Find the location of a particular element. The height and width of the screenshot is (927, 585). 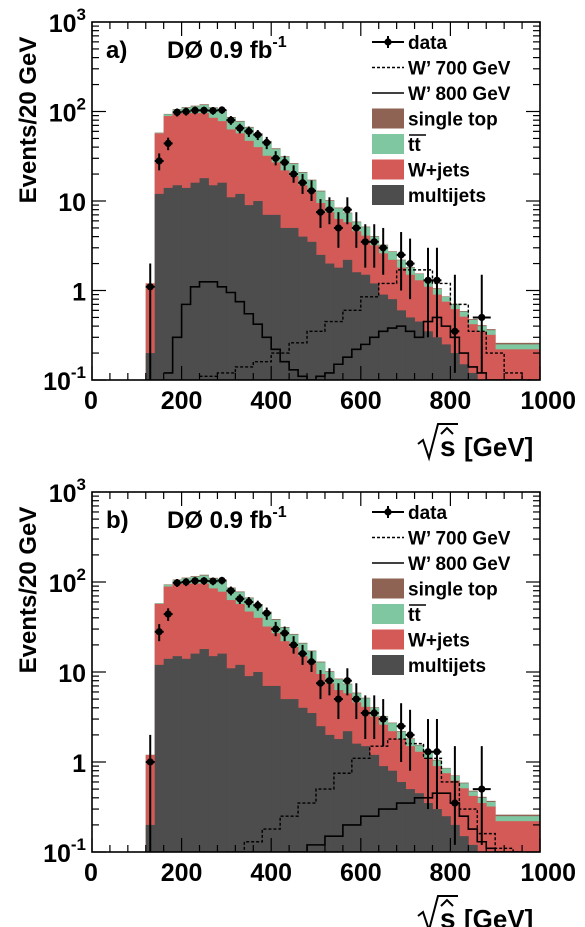

x-tick-label: 400 is located at coordinates (271, 873).